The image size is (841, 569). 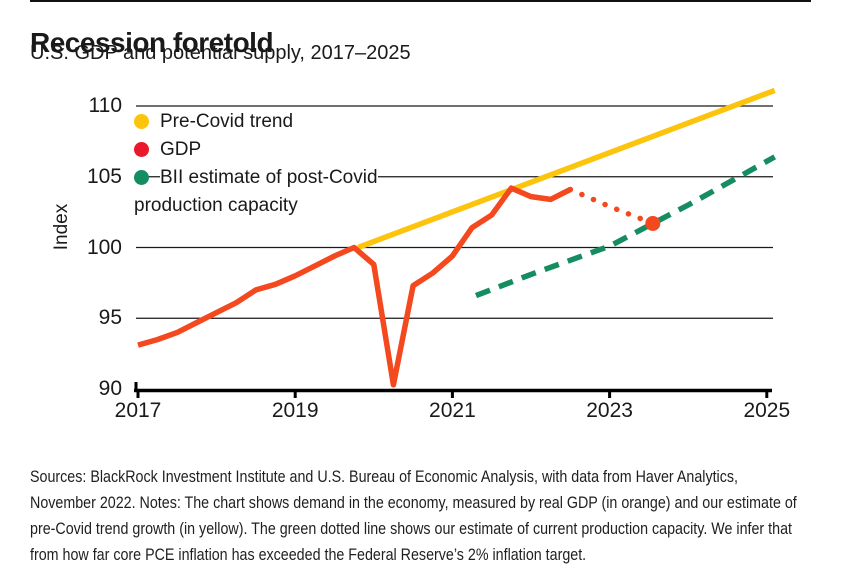 I want to click on y-tick-label-110: 110, so click(x=105, y=105).